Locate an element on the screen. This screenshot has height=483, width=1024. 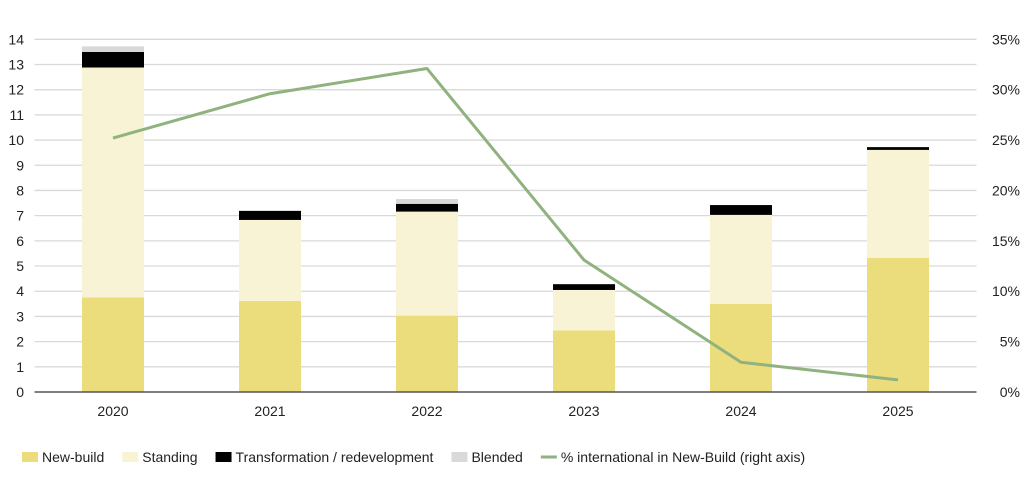
x-tick-label: 2023 is located at coordinates (583, 411).